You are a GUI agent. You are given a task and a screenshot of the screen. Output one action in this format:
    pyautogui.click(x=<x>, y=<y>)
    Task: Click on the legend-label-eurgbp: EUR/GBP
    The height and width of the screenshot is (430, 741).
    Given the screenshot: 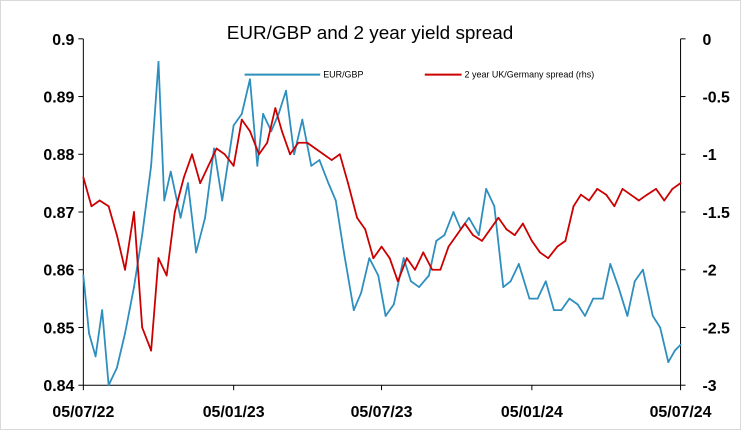 What is the action you would take?
    pyautogui.click(x=343, y=75)
    